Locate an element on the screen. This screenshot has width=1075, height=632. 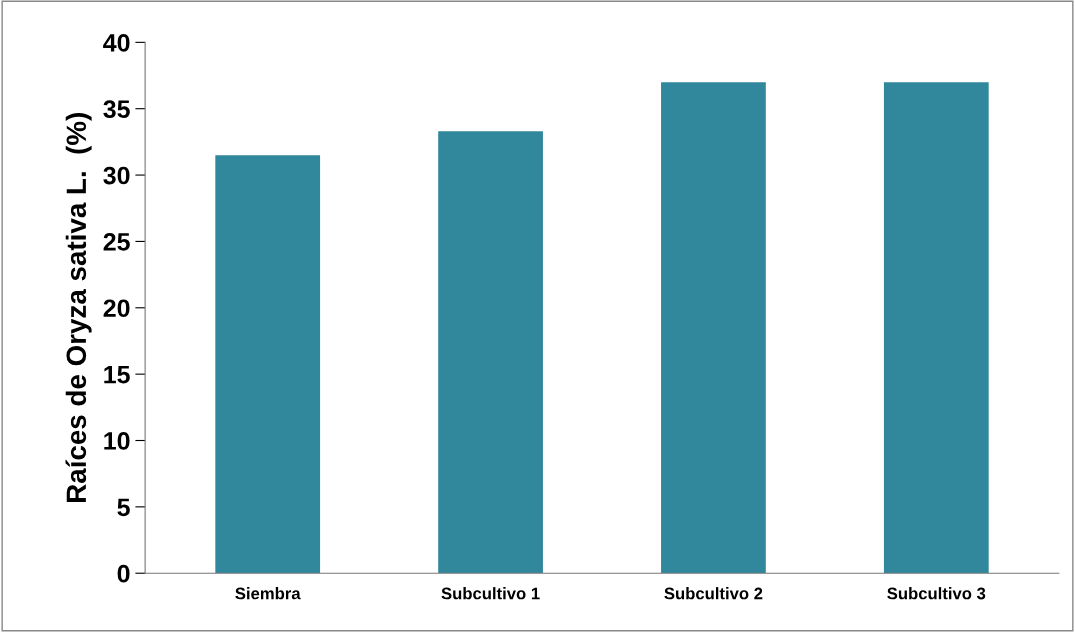
y-tick-label: 40 is located at coordinates (116, 42).